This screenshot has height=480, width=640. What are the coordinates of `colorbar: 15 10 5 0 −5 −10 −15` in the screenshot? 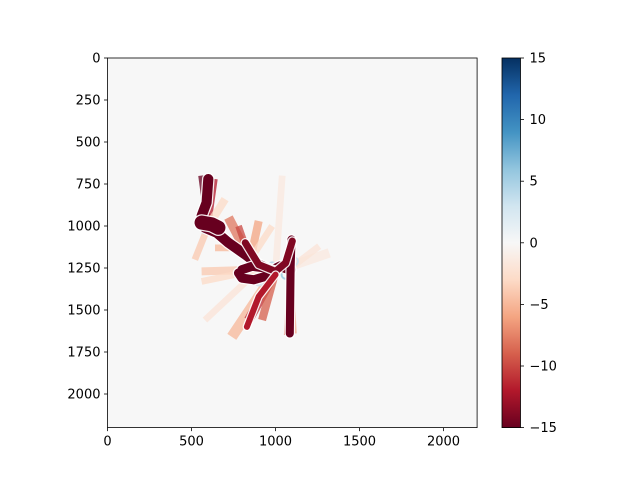 It's located at (529, 244).